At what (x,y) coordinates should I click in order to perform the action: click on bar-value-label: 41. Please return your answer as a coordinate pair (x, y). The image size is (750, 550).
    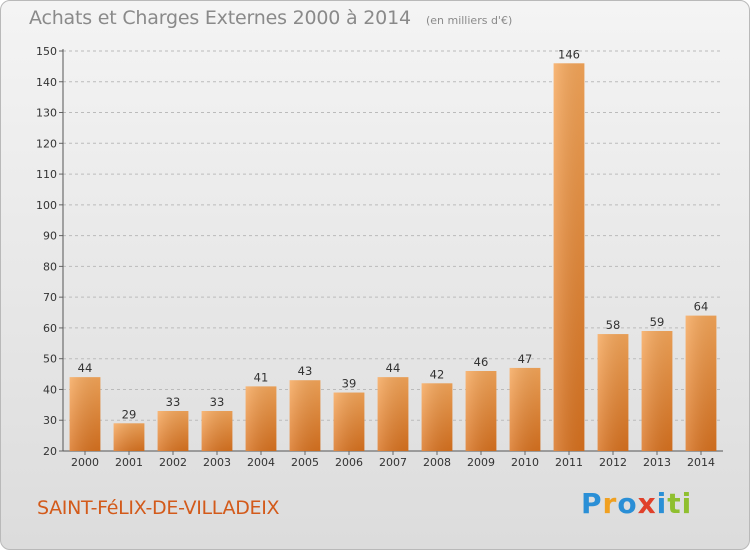
    Looking at the image, I should click on (261, 377).